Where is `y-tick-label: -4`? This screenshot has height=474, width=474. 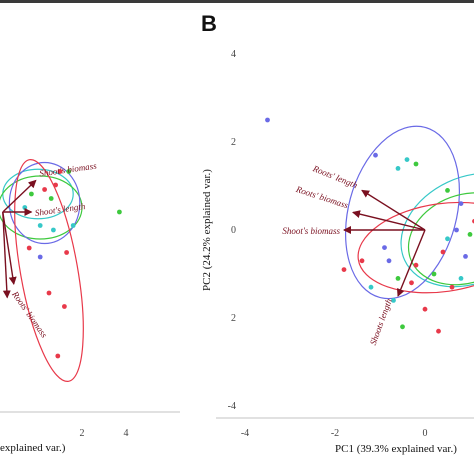 y-tick-label: -4 is located at coordinates (232, 406).